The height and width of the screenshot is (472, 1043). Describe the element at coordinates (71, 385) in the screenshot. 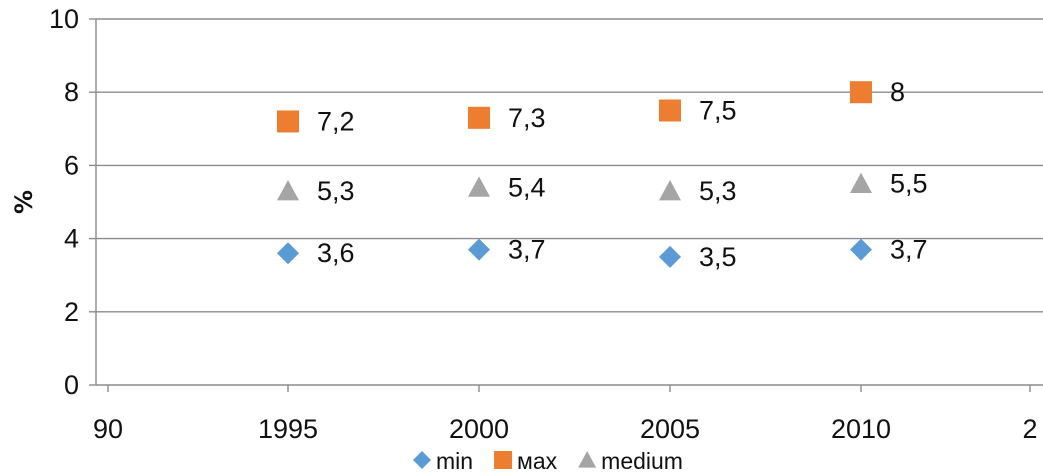

I see `y-tick-label: 0` at that location.